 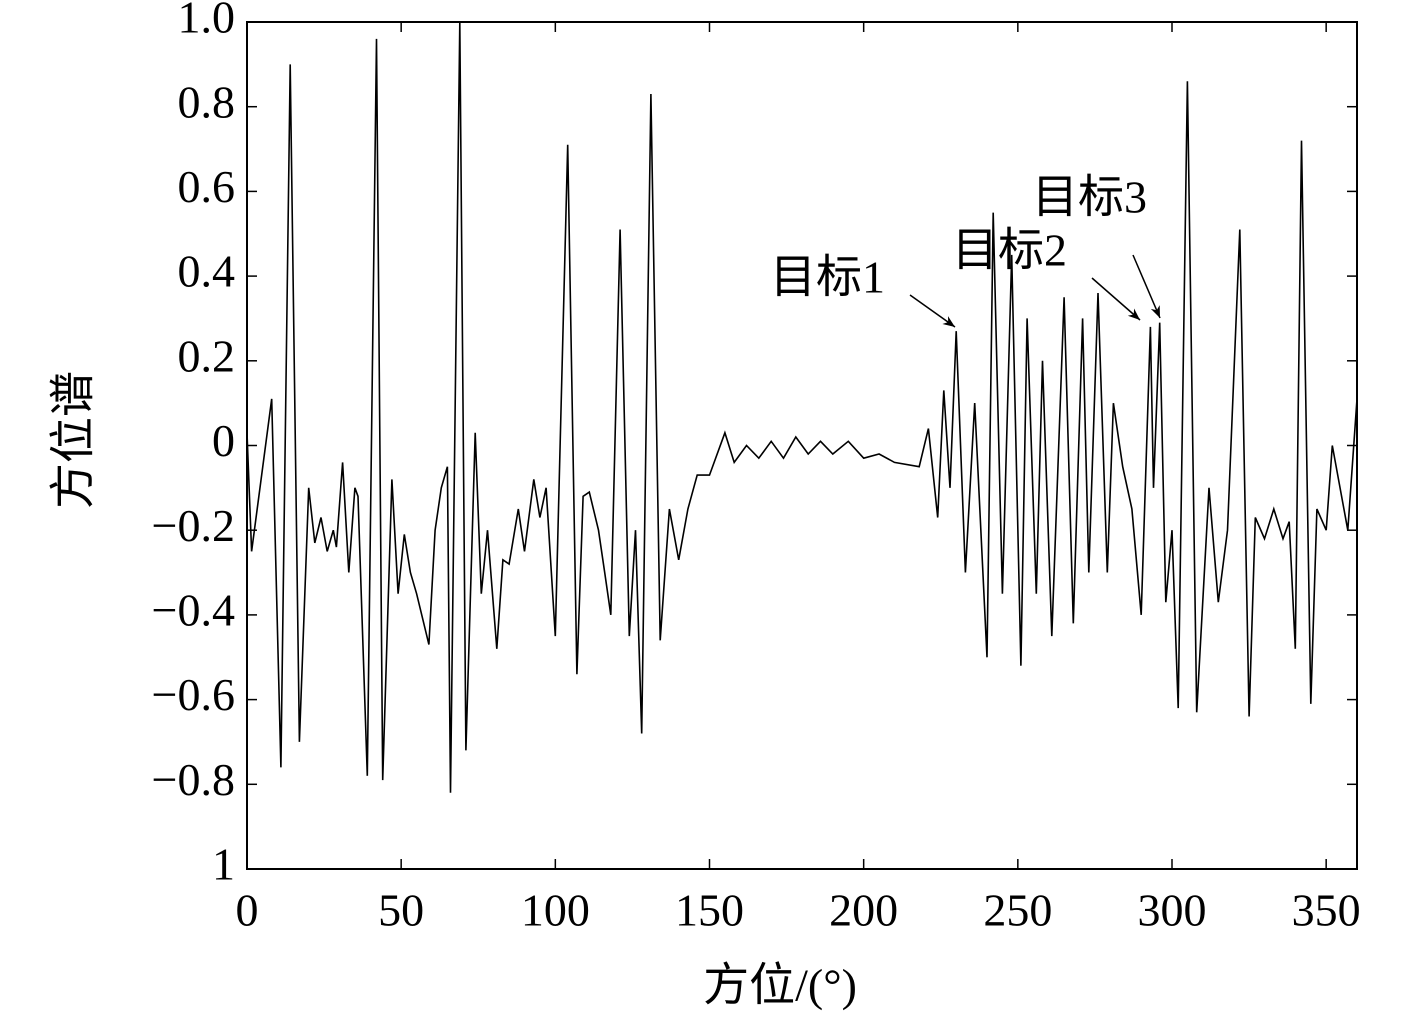 I want to click on y-tick-label: 0, so click(x=223, y=440).